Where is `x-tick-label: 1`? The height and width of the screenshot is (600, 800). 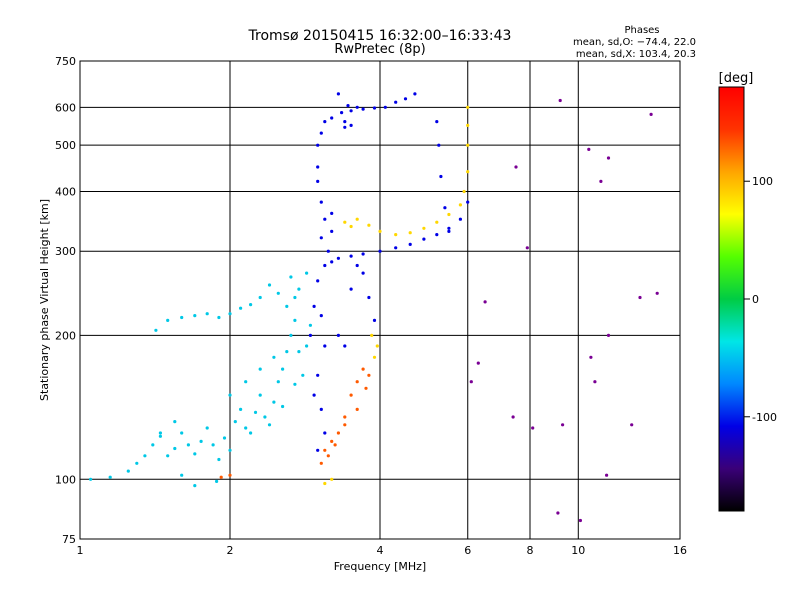 x-tick-label: 1 is located at coordinates (80, 550).